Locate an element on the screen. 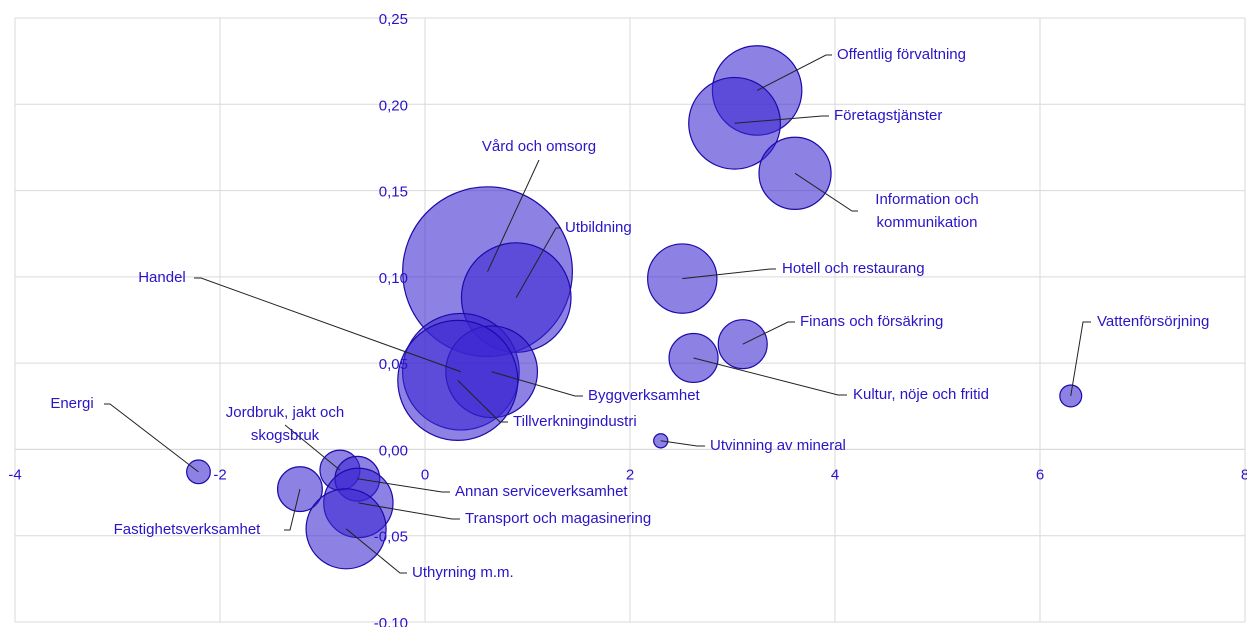 The width and height of the screenshot is (1247, 627). bubble-label: Annan serviceverksamhet is located at coordinates (541, 491).